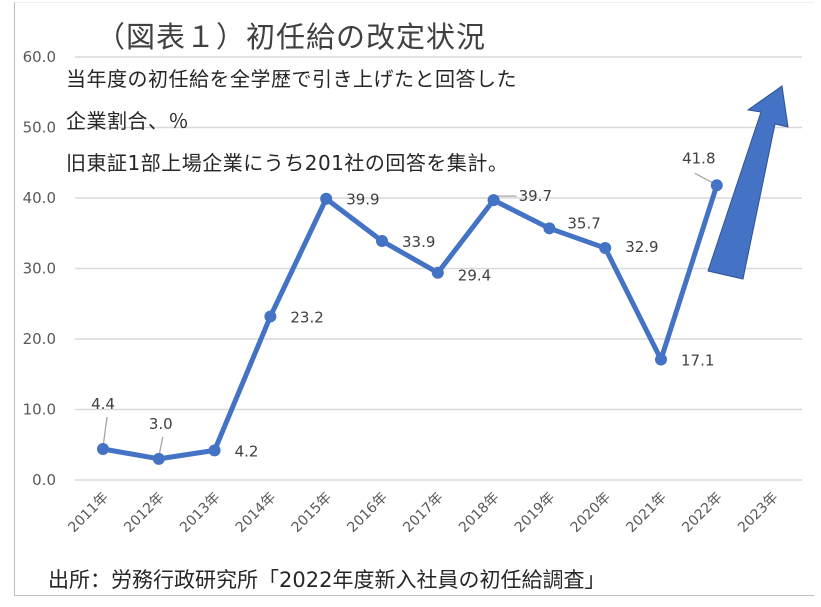 Image resolution: width=821 pixels, height=607 pixels. I want to click on chart-note-line-1: 当年度の初任給を全学歴で引き上げたと回答した, so click(291, 79).